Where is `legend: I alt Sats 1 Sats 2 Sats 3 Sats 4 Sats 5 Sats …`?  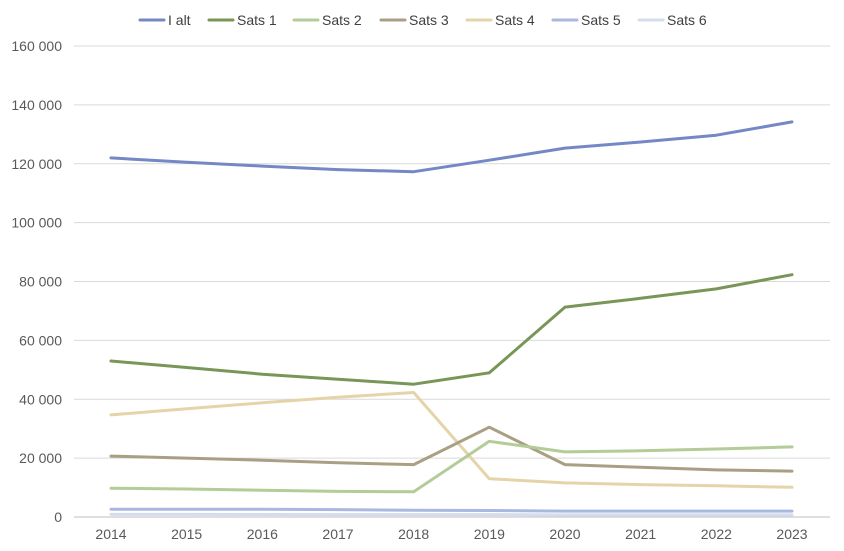
legend: I alt Sats 1 Sats 2 Sats 3 Sats 4 Sats 5 Sats … is located at coordinates (422, 20).